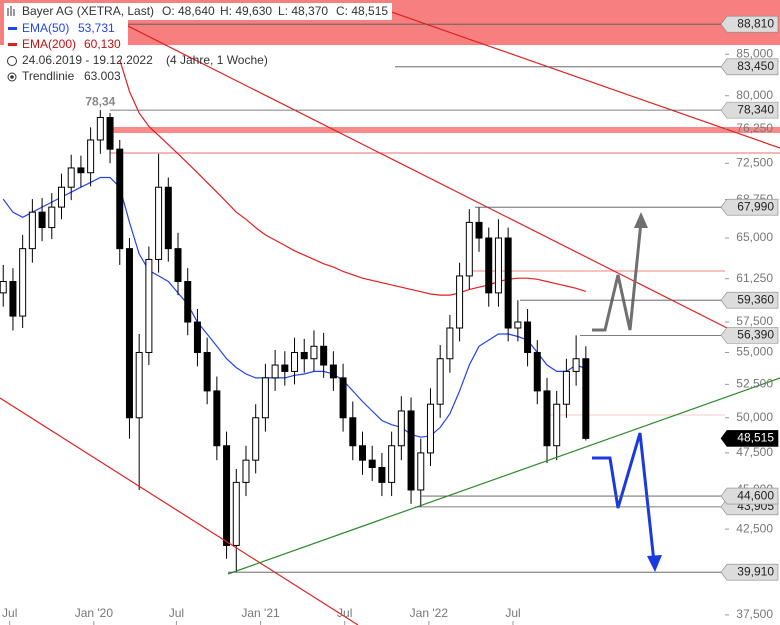 Image resolution: width=780 pixels, height=625 pixels. I want to click on legend-bg, so click(66, 37).